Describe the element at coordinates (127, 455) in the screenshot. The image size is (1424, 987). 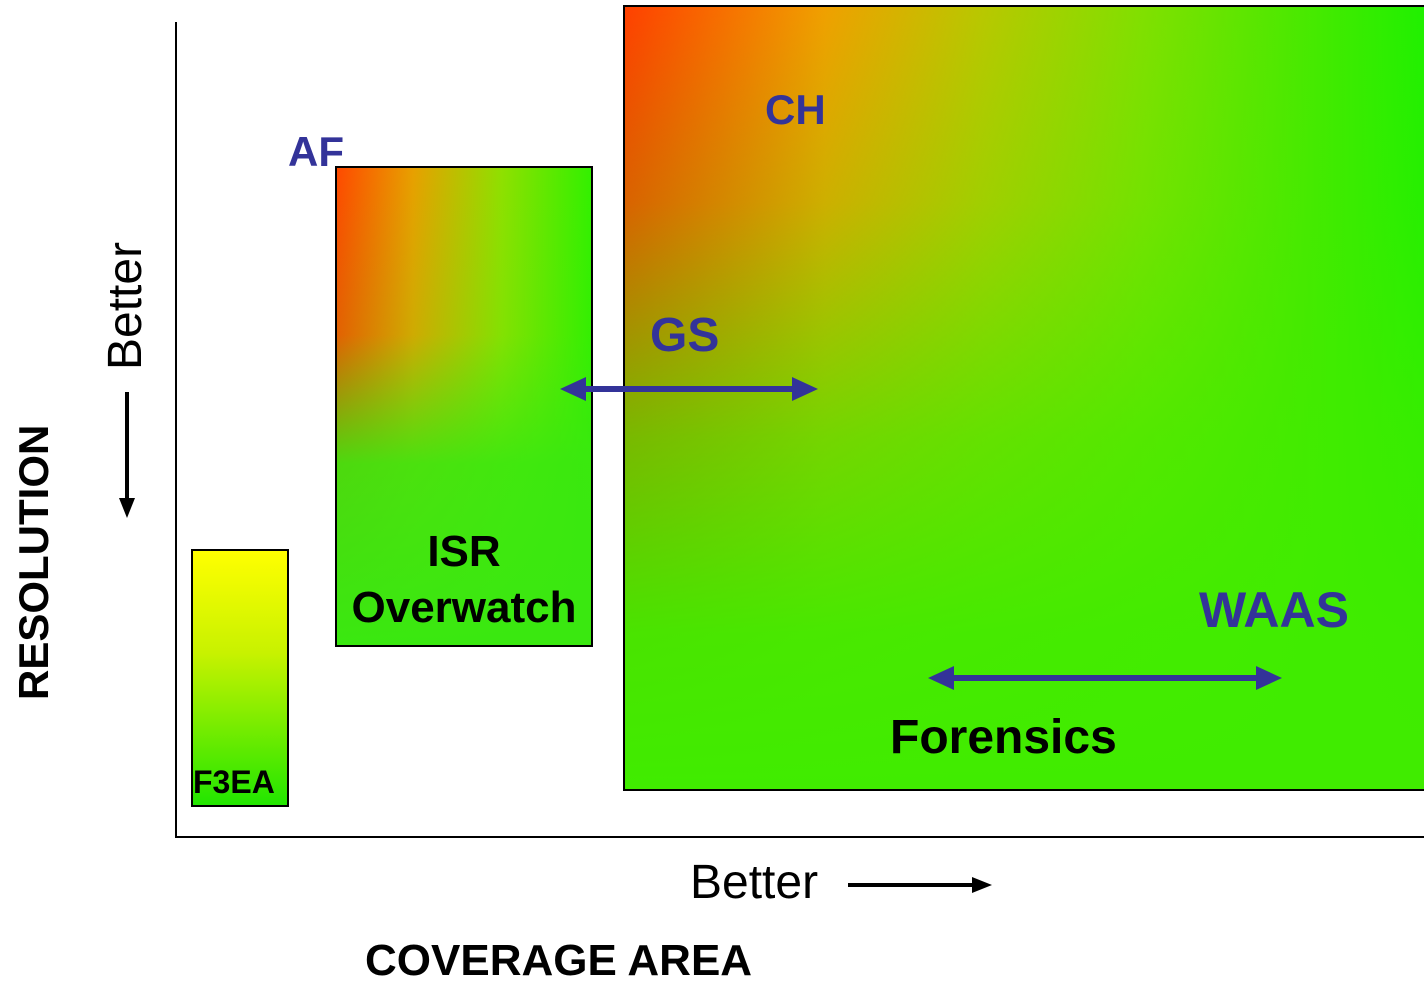
I see `y-better-arrow` at that location.